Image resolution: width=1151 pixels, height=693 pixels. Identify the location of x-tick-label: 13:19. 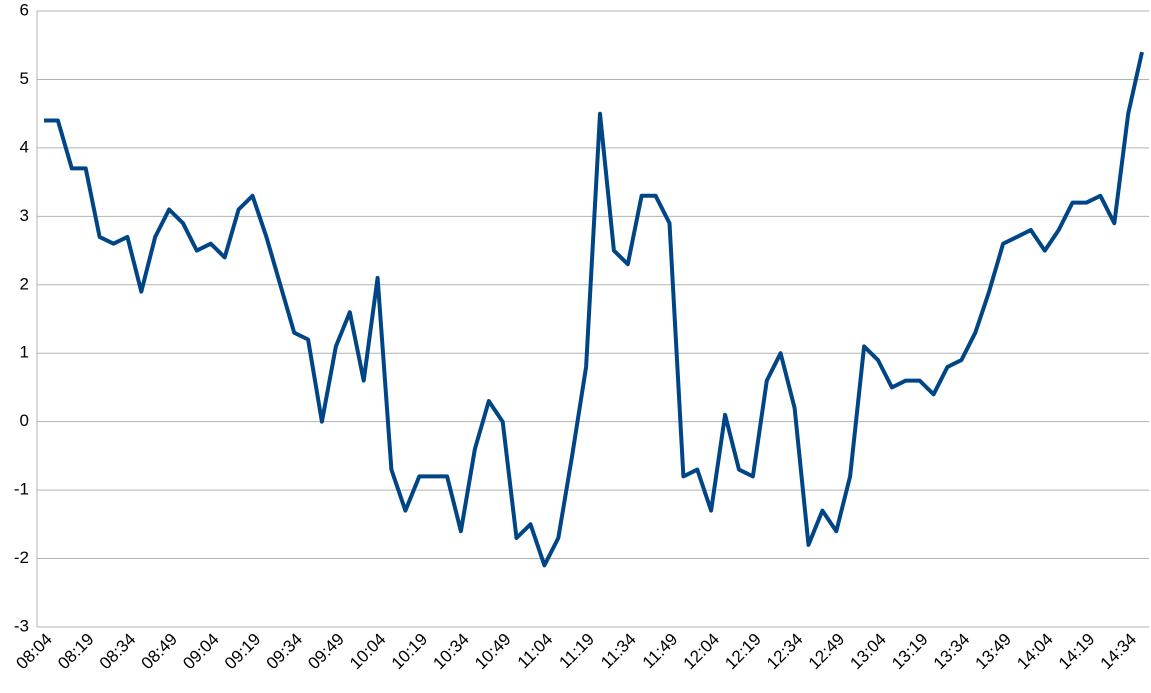
(910, 652).